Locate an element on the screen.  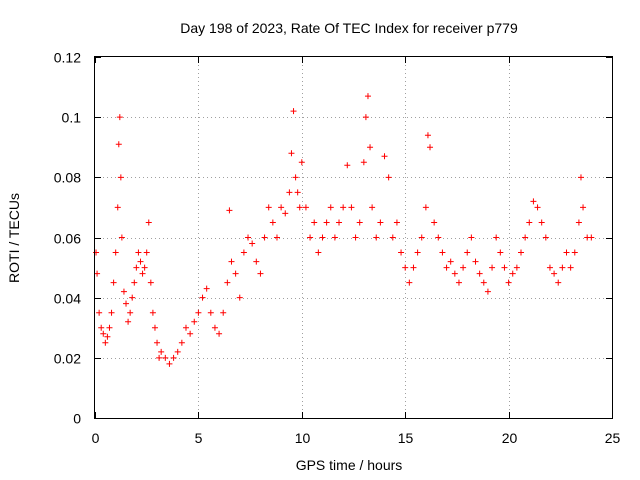
y-axis-title: ROTI / TECUs is located at coordinates (14, 238).